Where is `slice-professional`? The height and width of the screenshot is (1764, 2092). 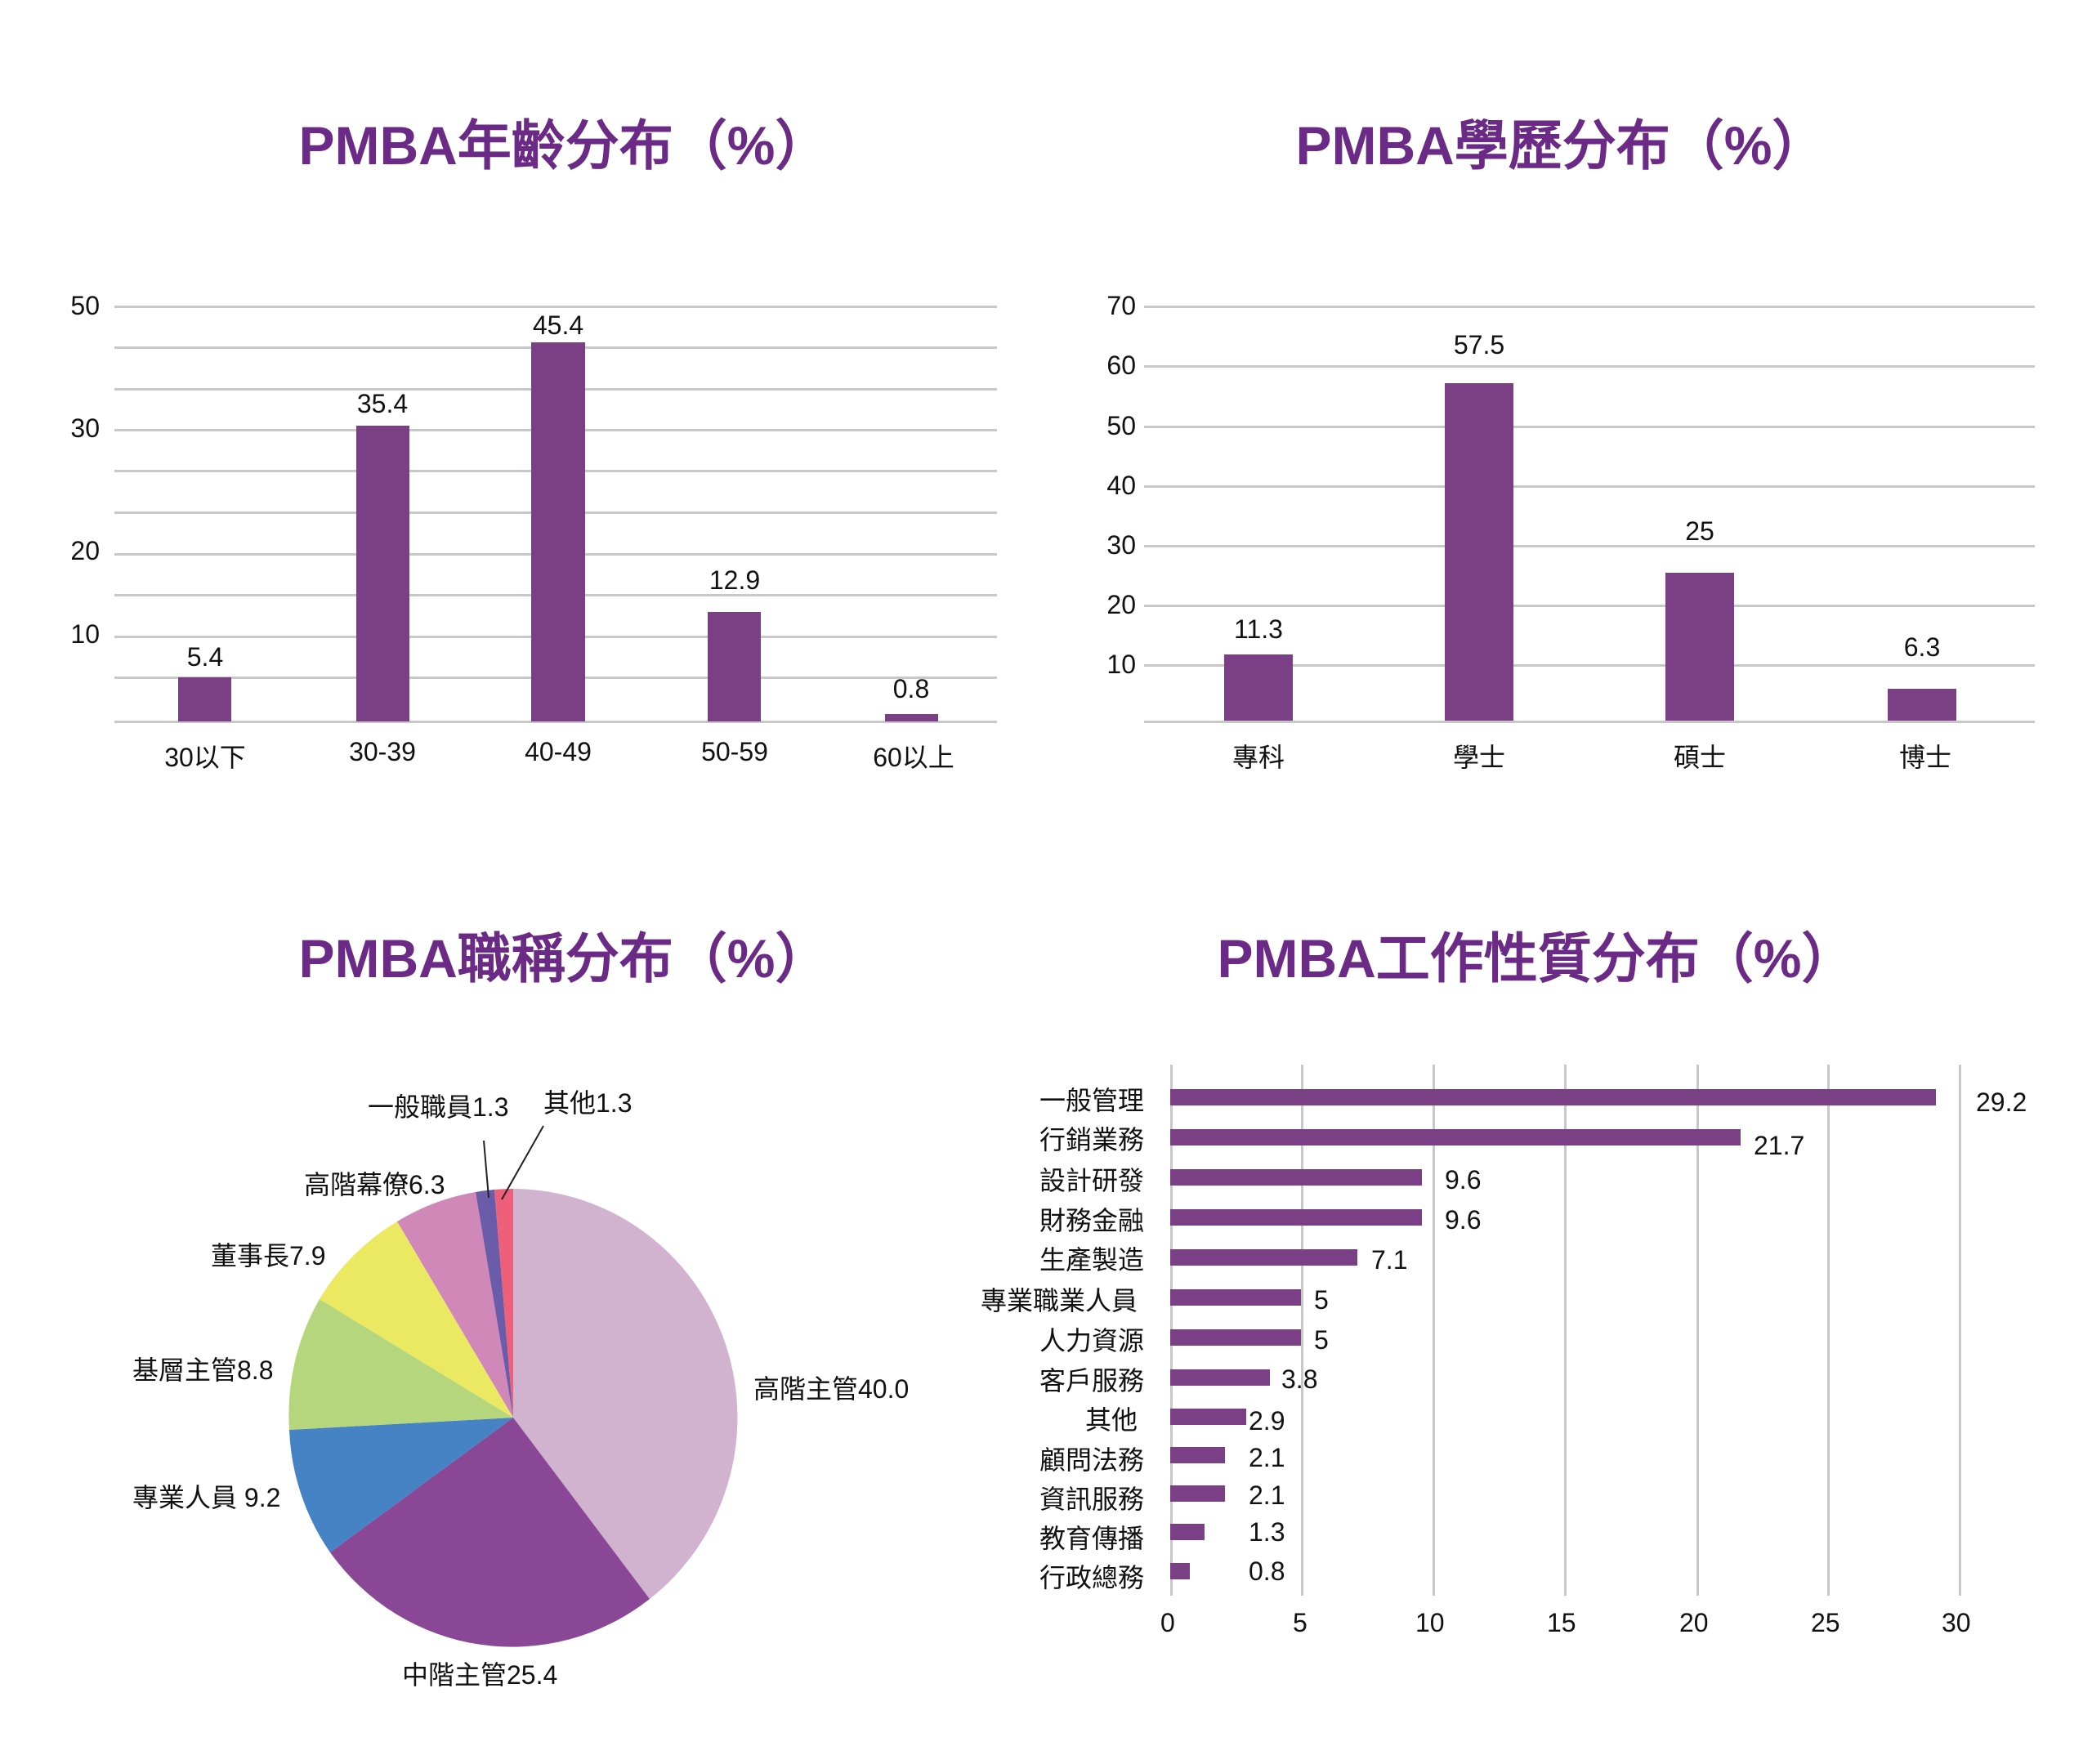
slice-professional is located at coordinates (401, 1485).